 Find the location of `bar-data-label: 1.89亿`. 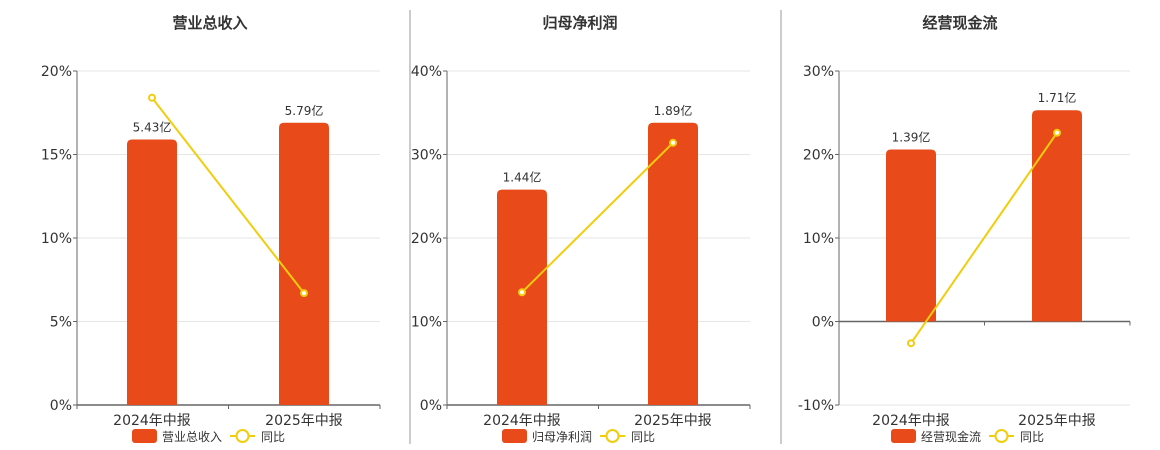

bar-data-label: 1.89亿 is located at coordinates (673, 110).